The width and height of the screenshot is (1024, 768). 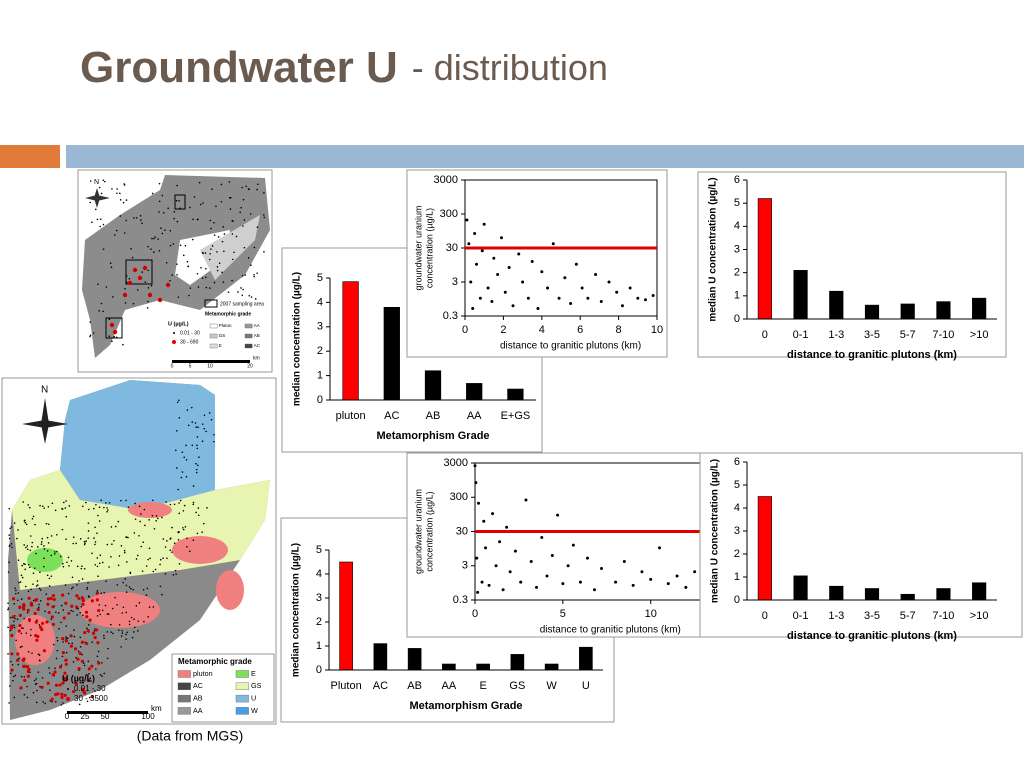 What do you see at coordinates (737, 554) in the screenshot?
I see `y-tick-label: 2` at bounding box center [737, 554].